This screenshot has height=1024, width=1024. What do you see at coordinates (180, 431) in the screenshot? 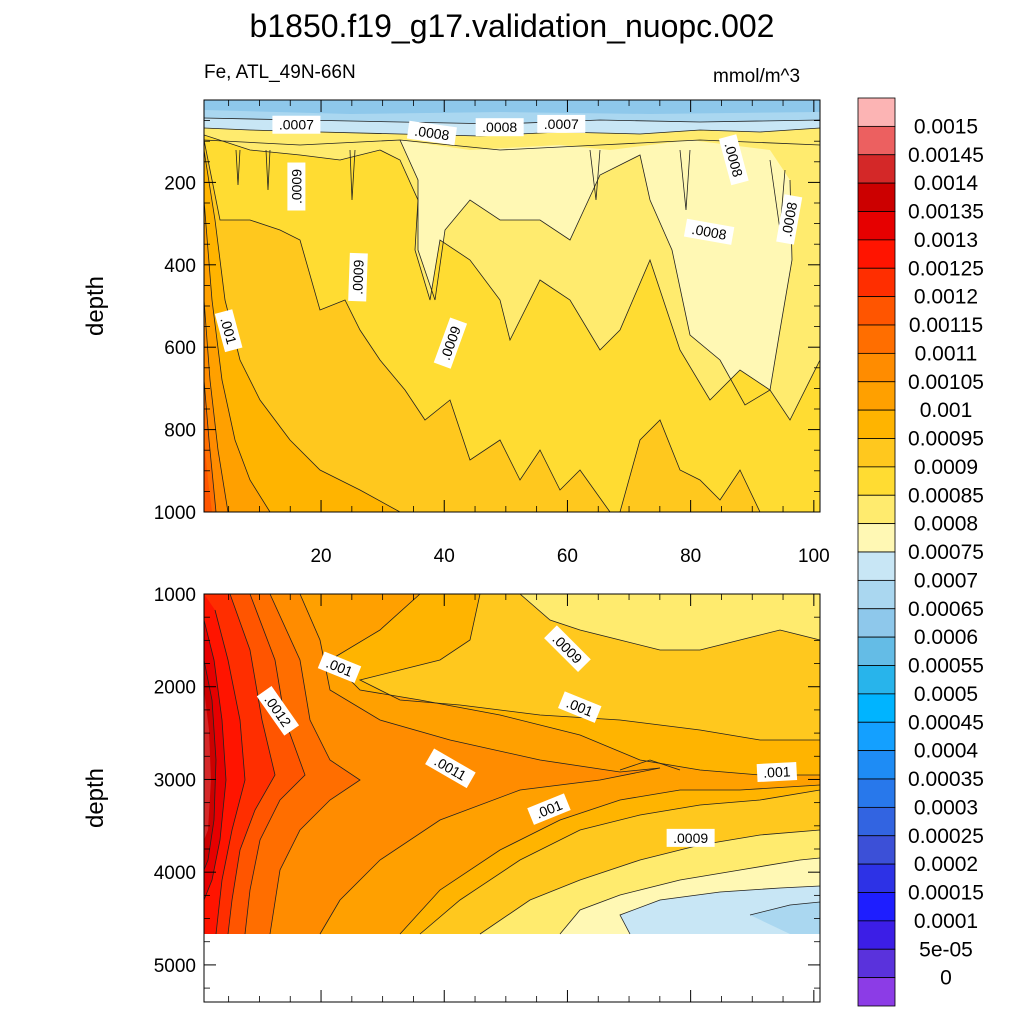
I see `y-tick-label: 800` at bounding box center [180, 431].